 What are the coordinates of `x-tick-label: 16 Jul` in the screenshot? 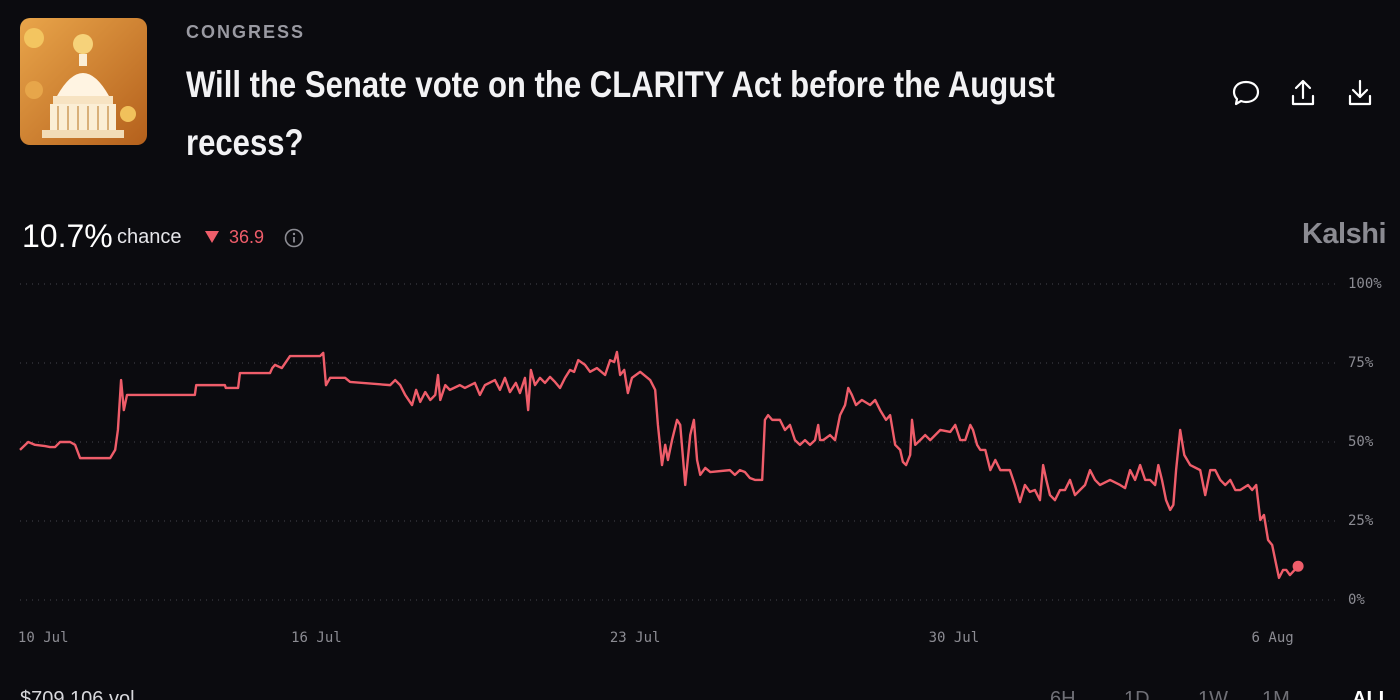 It's located at (316, 638).